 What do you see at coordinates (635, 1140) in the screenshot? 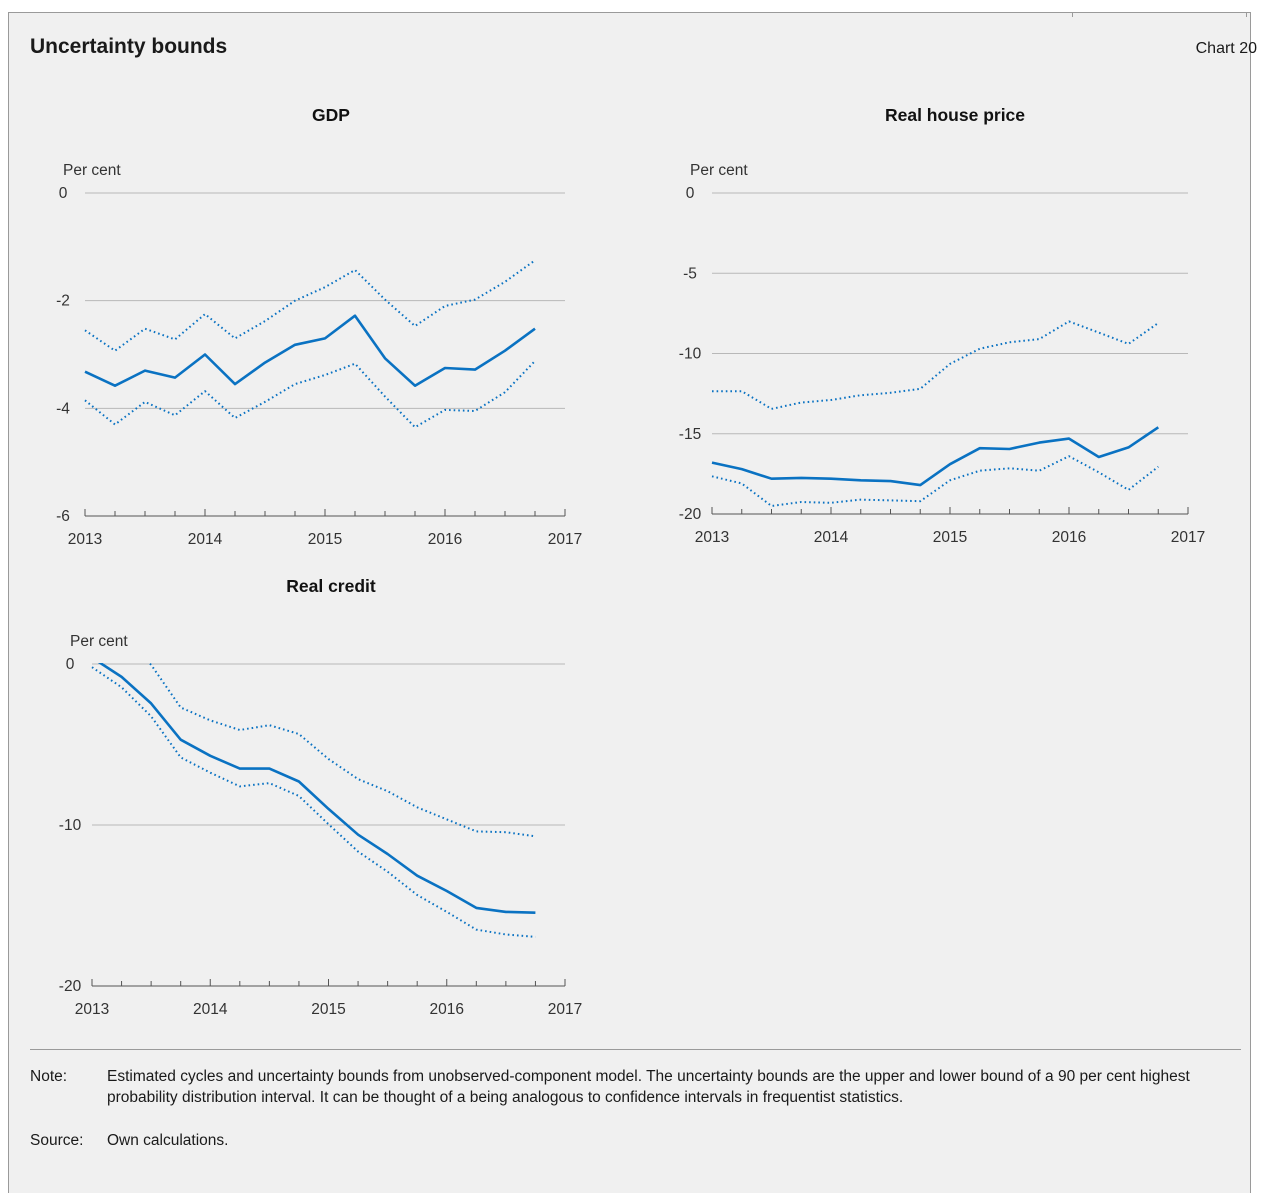
I see `source-block: Source: Own calculations.` at bounding box center [635, 1140].